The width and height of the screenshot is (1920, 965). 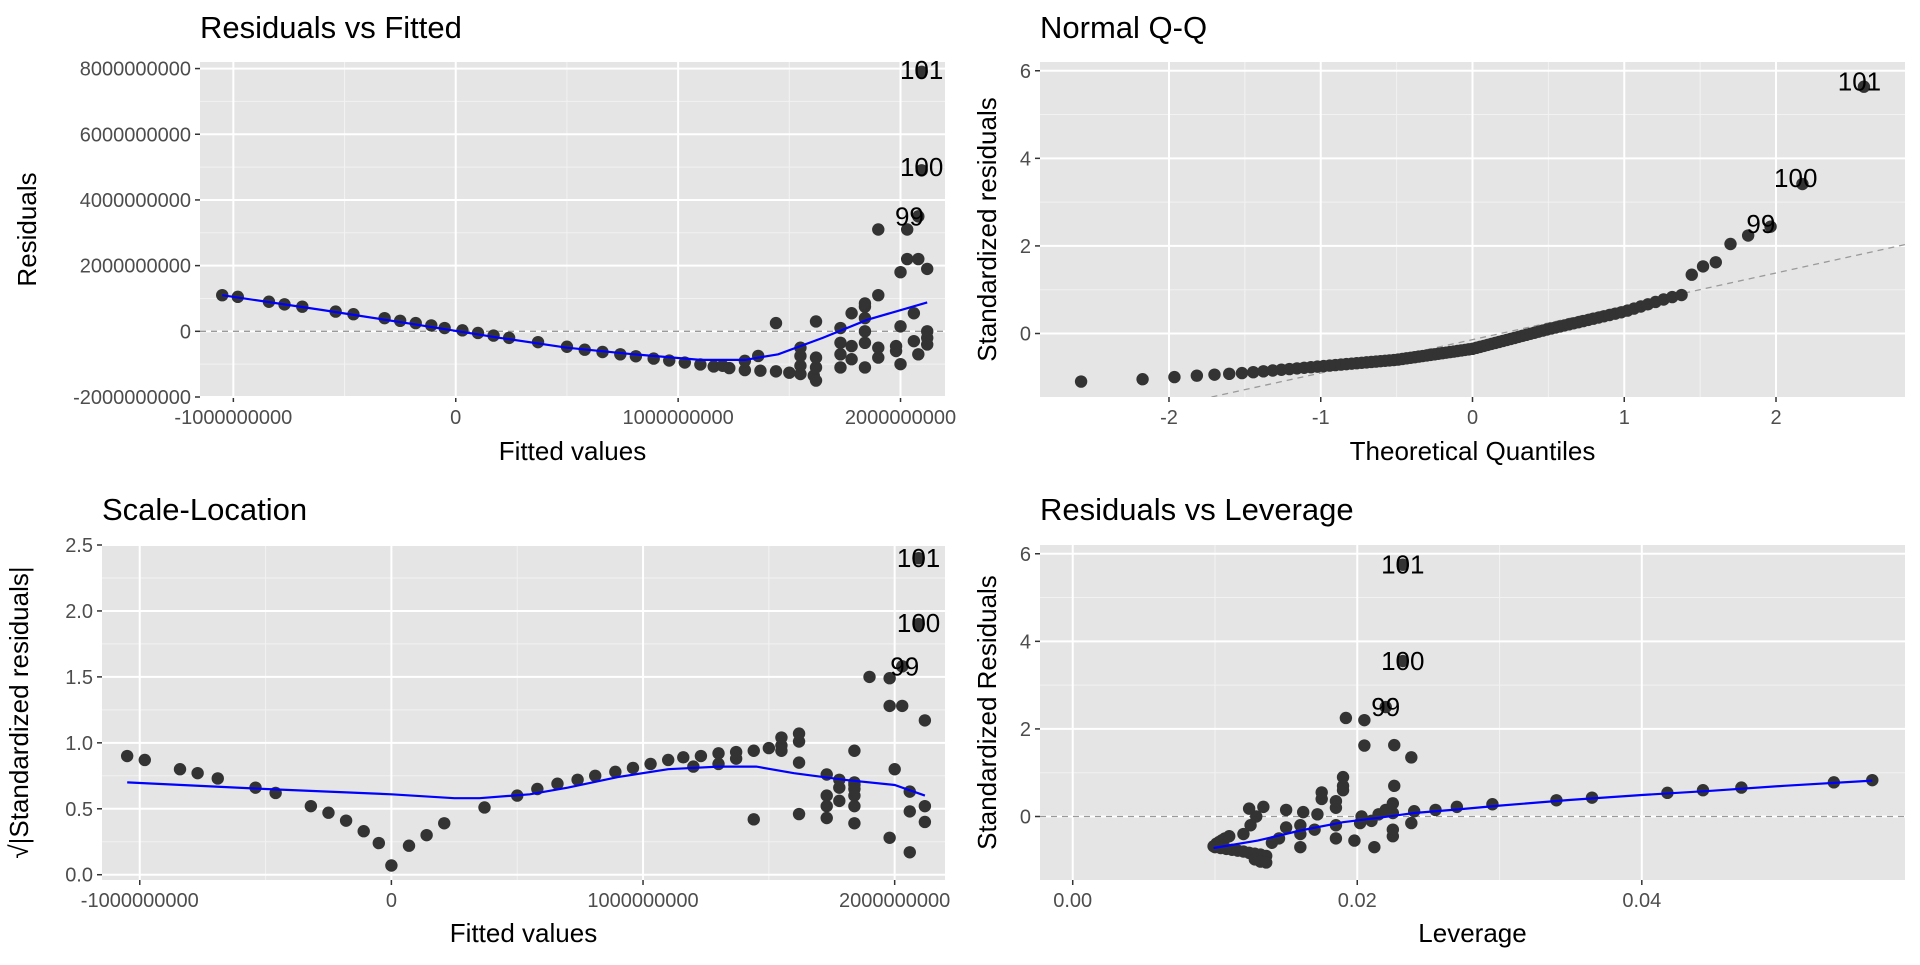 What do you see at coordinates (19, 712) in the screenshot?
I see `y-axis-title: √|Standardized residuals|` at bounding box center [19, 712].